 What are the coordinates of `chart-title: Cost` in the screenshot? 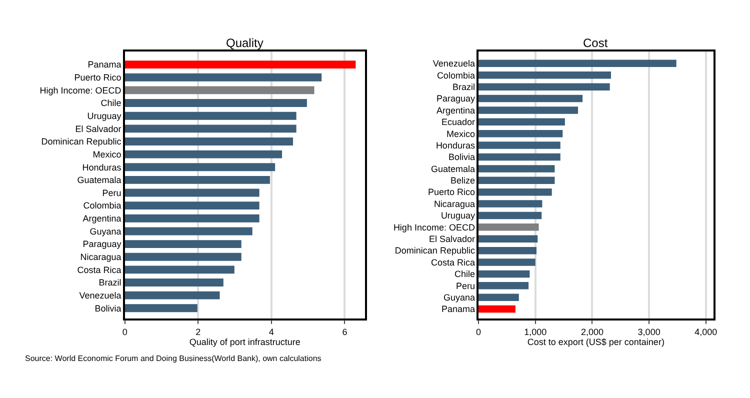 It's located at (595, 43).